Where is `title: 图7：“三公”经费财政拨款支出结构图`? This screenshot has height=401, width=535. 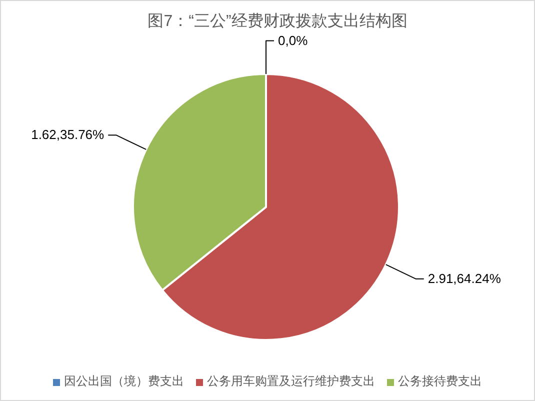 title: 图7：“三公”经费财政拨款支出结构图 is located at coordinates (278, 21).